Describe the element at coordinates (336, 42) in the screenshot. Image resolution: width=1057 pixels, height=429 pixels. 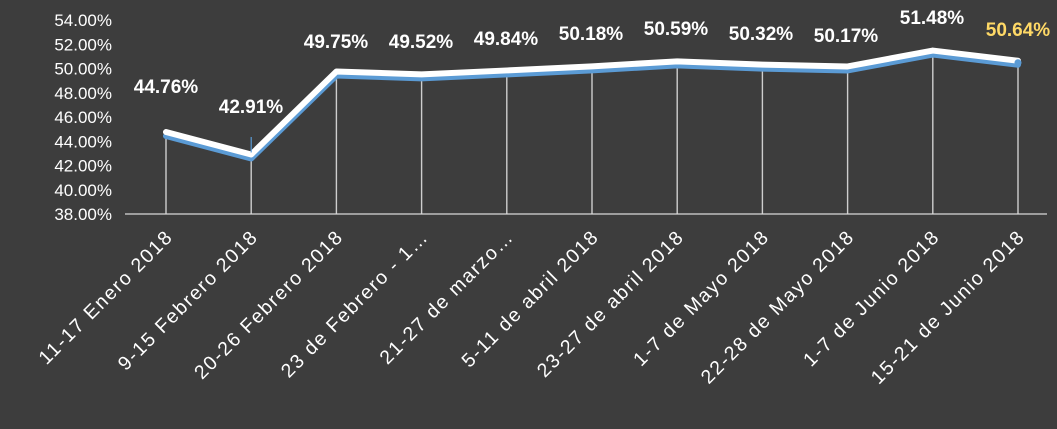
I see `data-label: 49.75%` at that location.